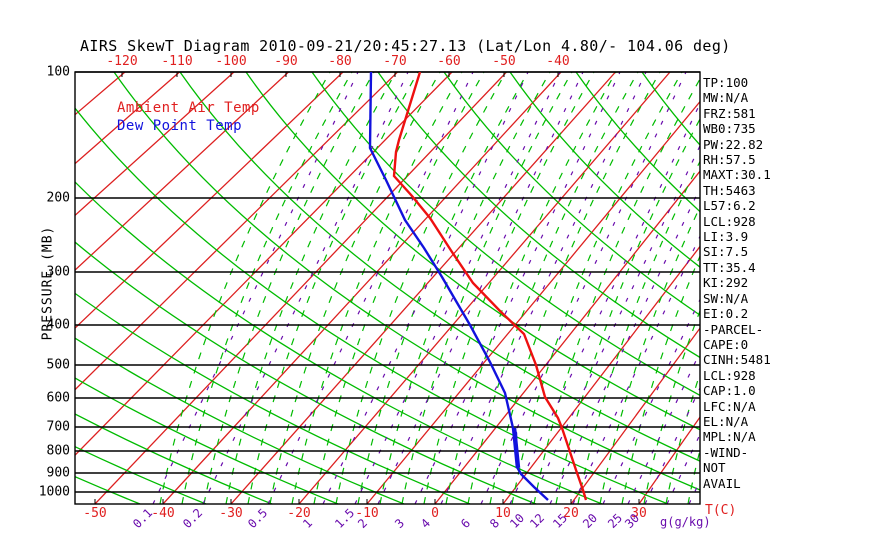  What do you see at coordinates (726, 298) in the screenshot?
I see `stat-line: SW:N/A` at bounding box center [726, 298].